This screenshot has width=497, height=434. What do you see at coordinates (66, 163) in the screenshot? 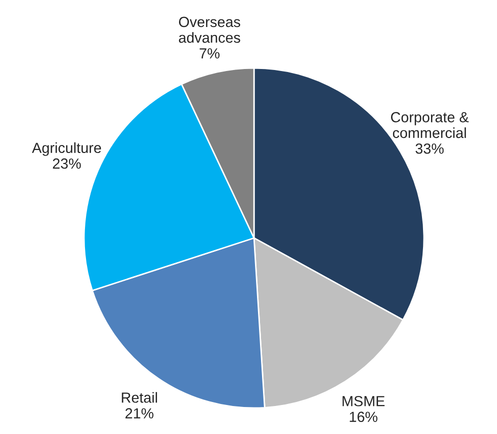
I see `data-label: 23%` at bounding box center [66, 163].